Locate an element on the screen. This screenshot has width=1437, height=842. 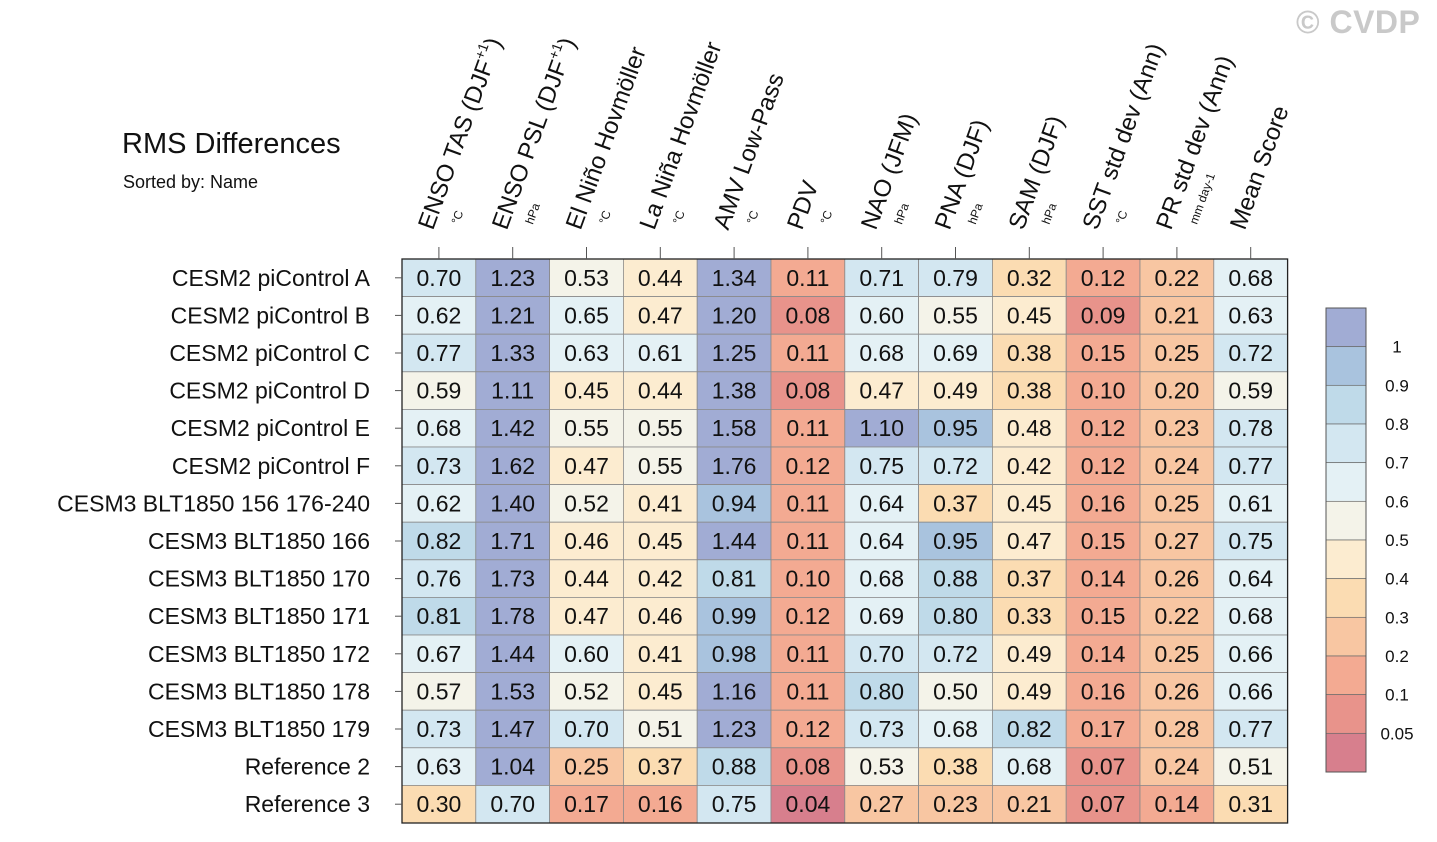
cell-value: 0.59 is located at coordinates (439, 391).